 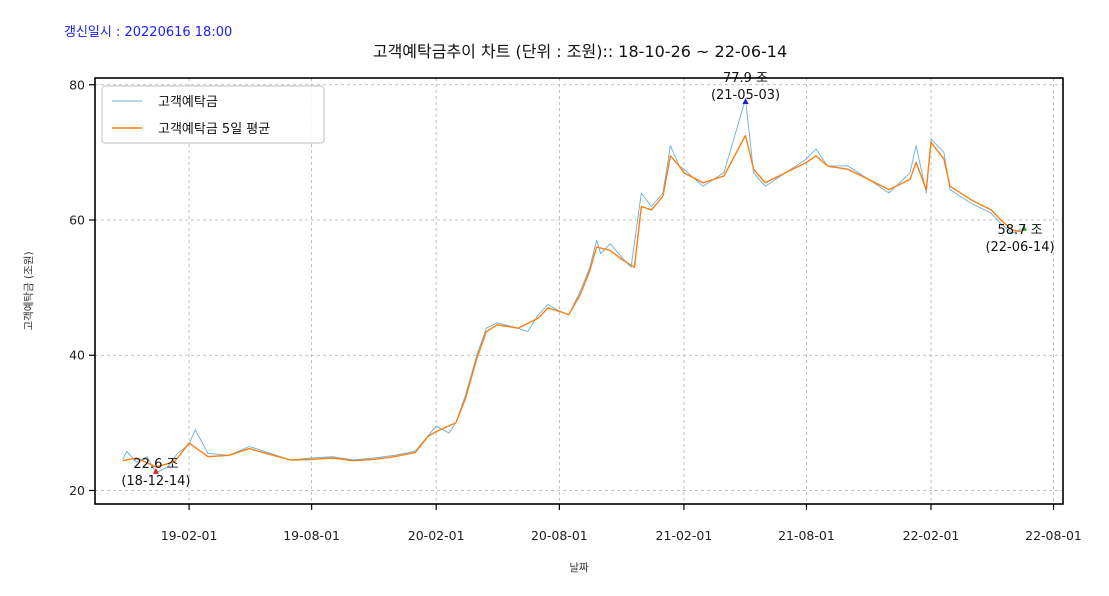 What do you see at coordinates (579, 568) in the screenshot?
I see `x-axis-label: 날짜` at bounding box center [579, 568].